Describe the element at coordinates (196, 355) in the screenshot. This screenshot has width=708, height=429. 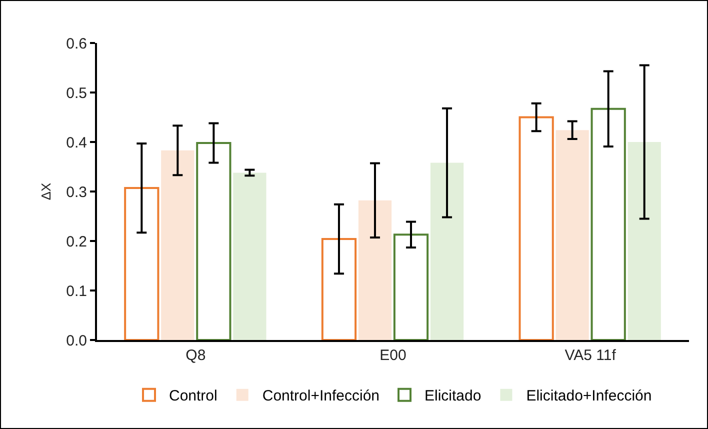
I see `x-tick-label: Q8` at that location.